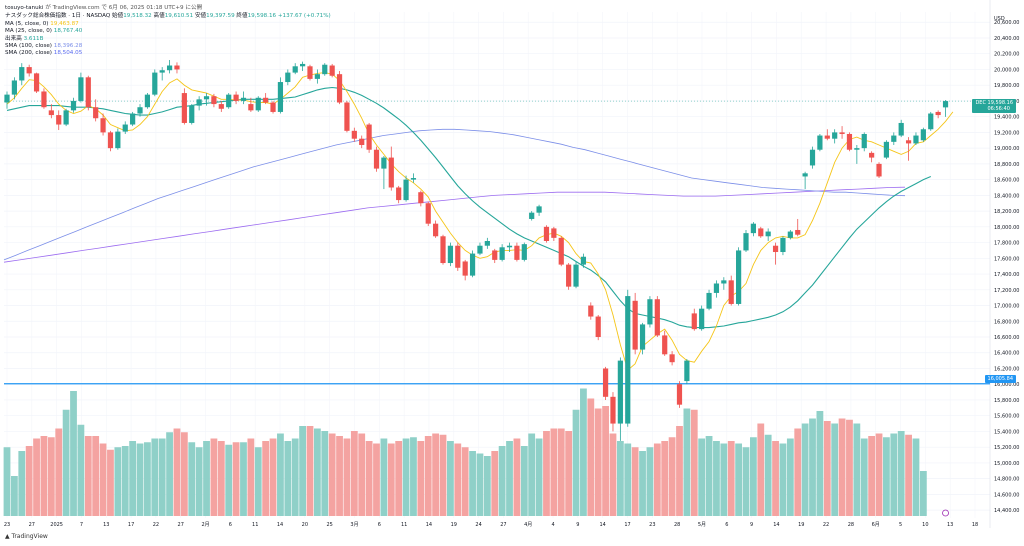  What do you see at coordinates (329, 525) in the screenshot?
I see `x-tick-label: 25` at bounding box center [329, 525].